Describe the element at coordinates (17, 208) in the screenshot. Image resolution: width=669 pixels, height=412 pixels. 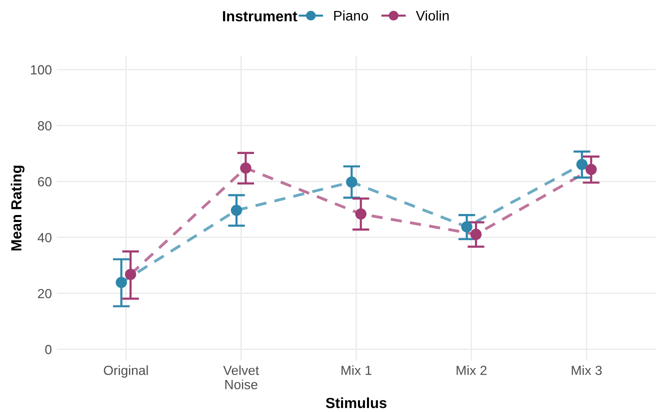
I see `y-axis-title: Mean Rating` at that location.